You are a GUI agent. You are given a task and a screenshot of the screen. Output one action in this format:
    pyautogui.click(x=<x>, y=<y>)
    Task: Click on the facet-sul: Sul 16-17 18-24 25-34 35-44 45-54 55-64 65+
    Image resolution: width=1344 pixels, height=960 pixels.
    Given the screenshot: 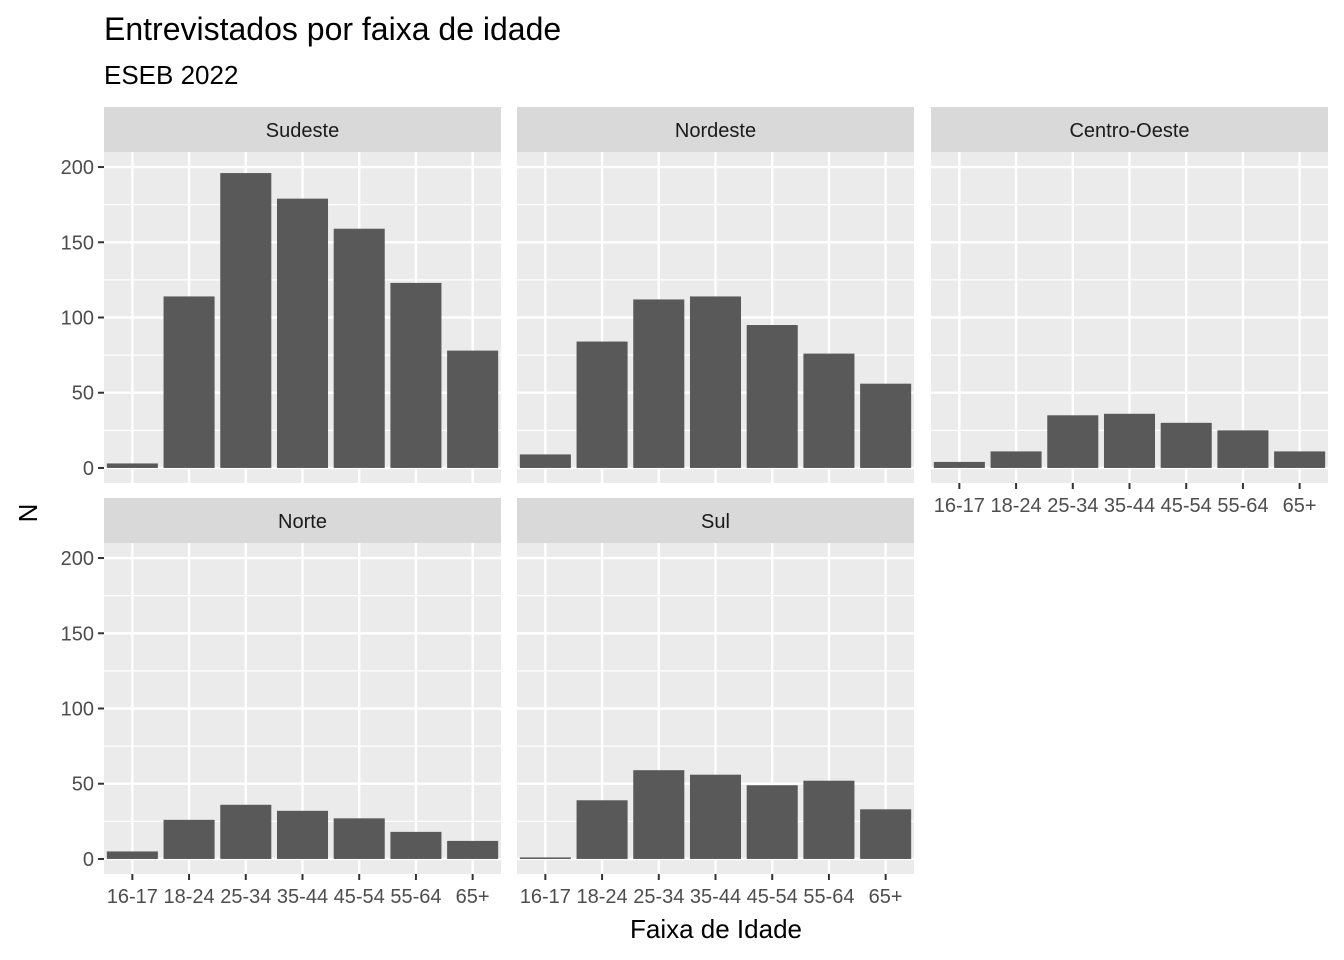 What is the action you would take?
    pyautogui.click(x=715, y=703)
    